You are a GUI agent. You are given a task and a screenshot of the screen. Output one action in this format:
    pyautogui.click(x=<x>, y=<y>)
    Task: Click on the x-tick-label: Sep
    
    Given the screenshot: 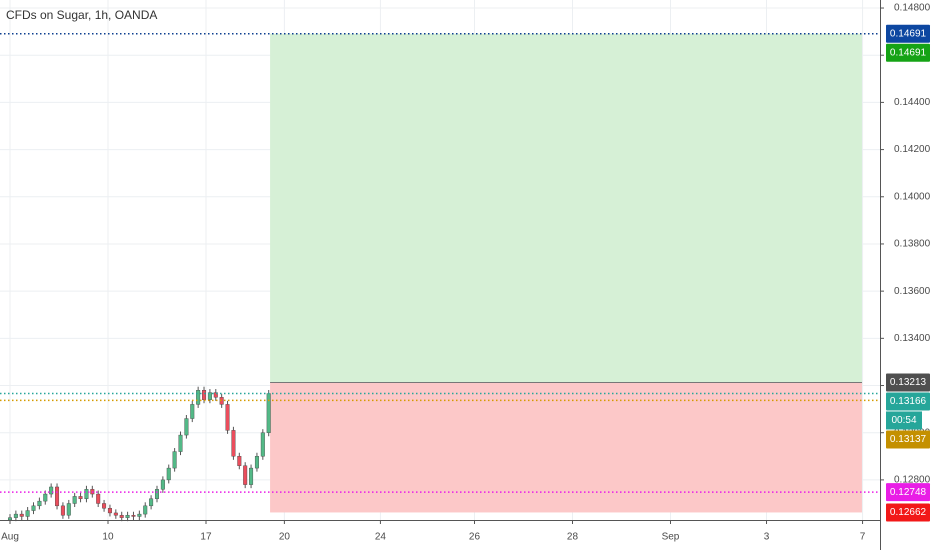 What is the action you would take?
    pyautogui.click(x=671, y=537)
    